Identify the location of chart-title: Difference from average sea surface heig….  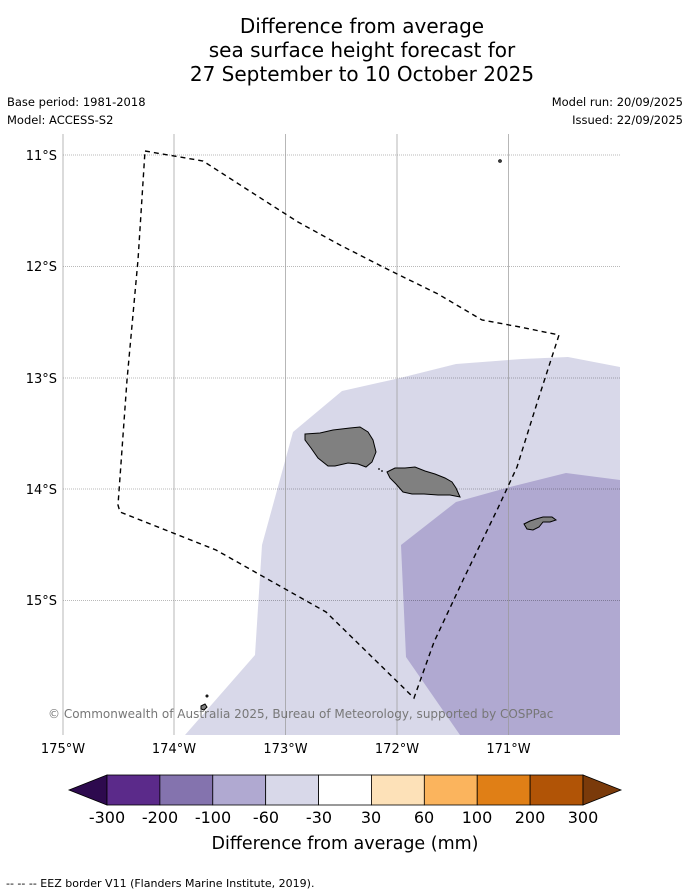
(345, 50).